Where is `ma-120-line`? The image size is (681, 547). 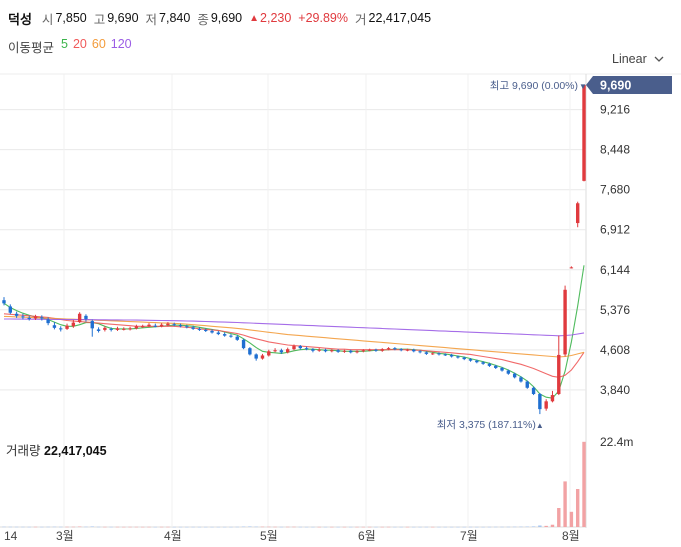 ma-120-line is located at coordinates (294, 327).